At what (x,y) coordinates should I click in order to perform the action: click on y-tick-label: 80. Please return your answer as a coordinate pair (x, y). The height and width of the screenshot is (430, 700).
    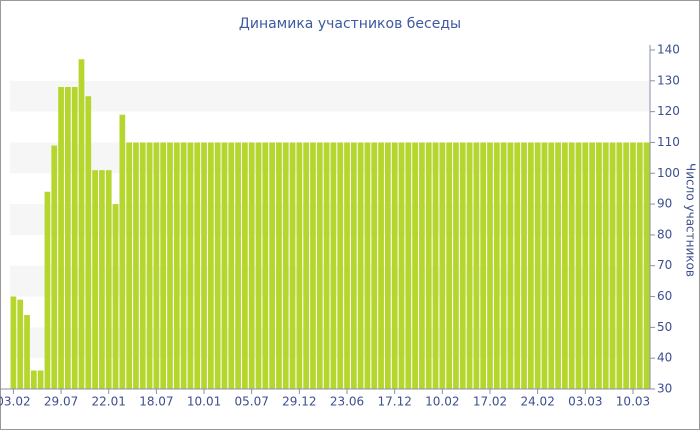
    Looking at the image, I should click on (664, 234).